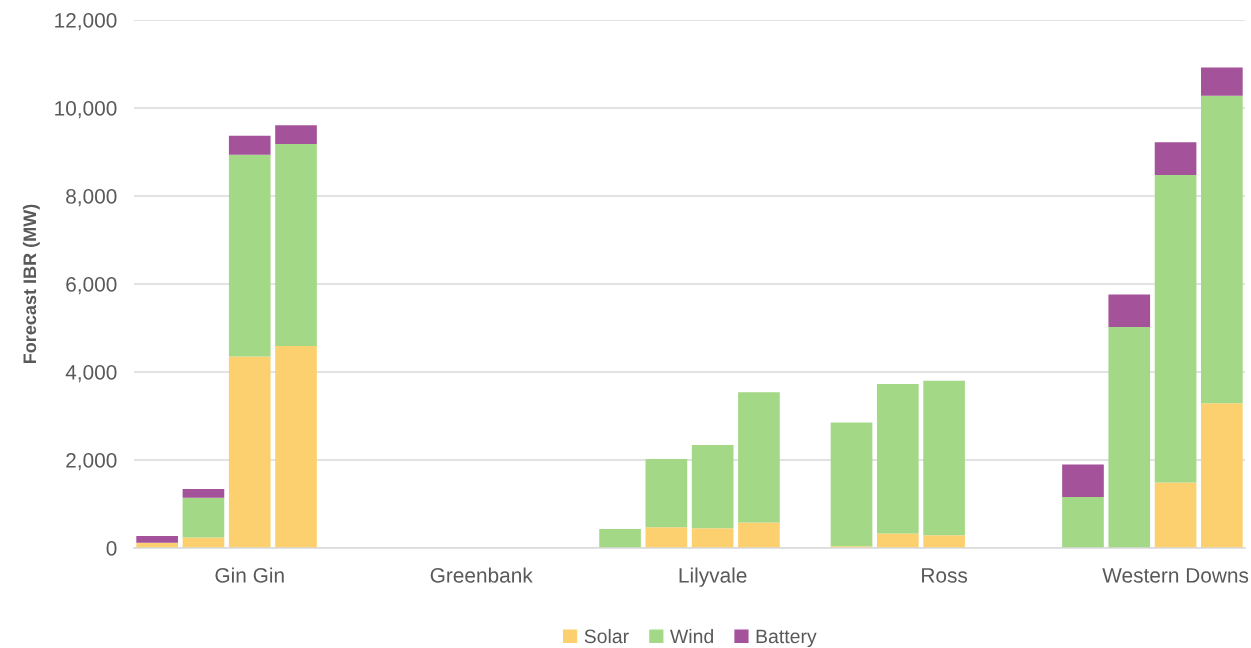 The width and height of the screenshot is (1251, 648). I want to click on x-tick-label: Lilyvale, so click(713, 577).